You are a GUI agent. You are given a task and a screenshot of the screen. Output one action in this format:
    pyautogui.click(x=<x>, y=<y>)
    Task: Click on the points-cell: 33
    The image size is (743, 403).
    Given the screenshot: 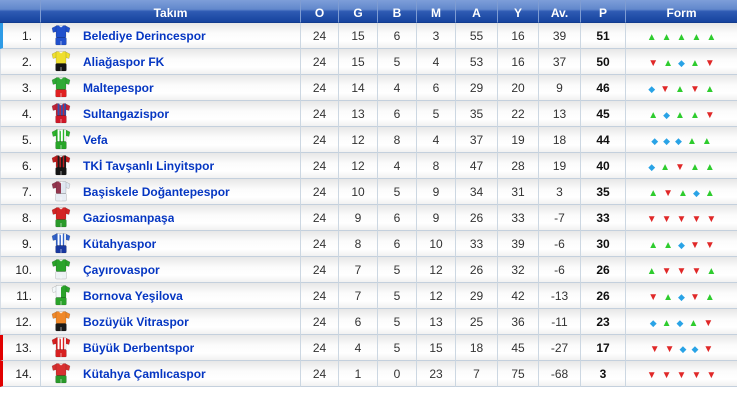 What is the action you would take?
    pyautogui.click(x=602, y=218)
    